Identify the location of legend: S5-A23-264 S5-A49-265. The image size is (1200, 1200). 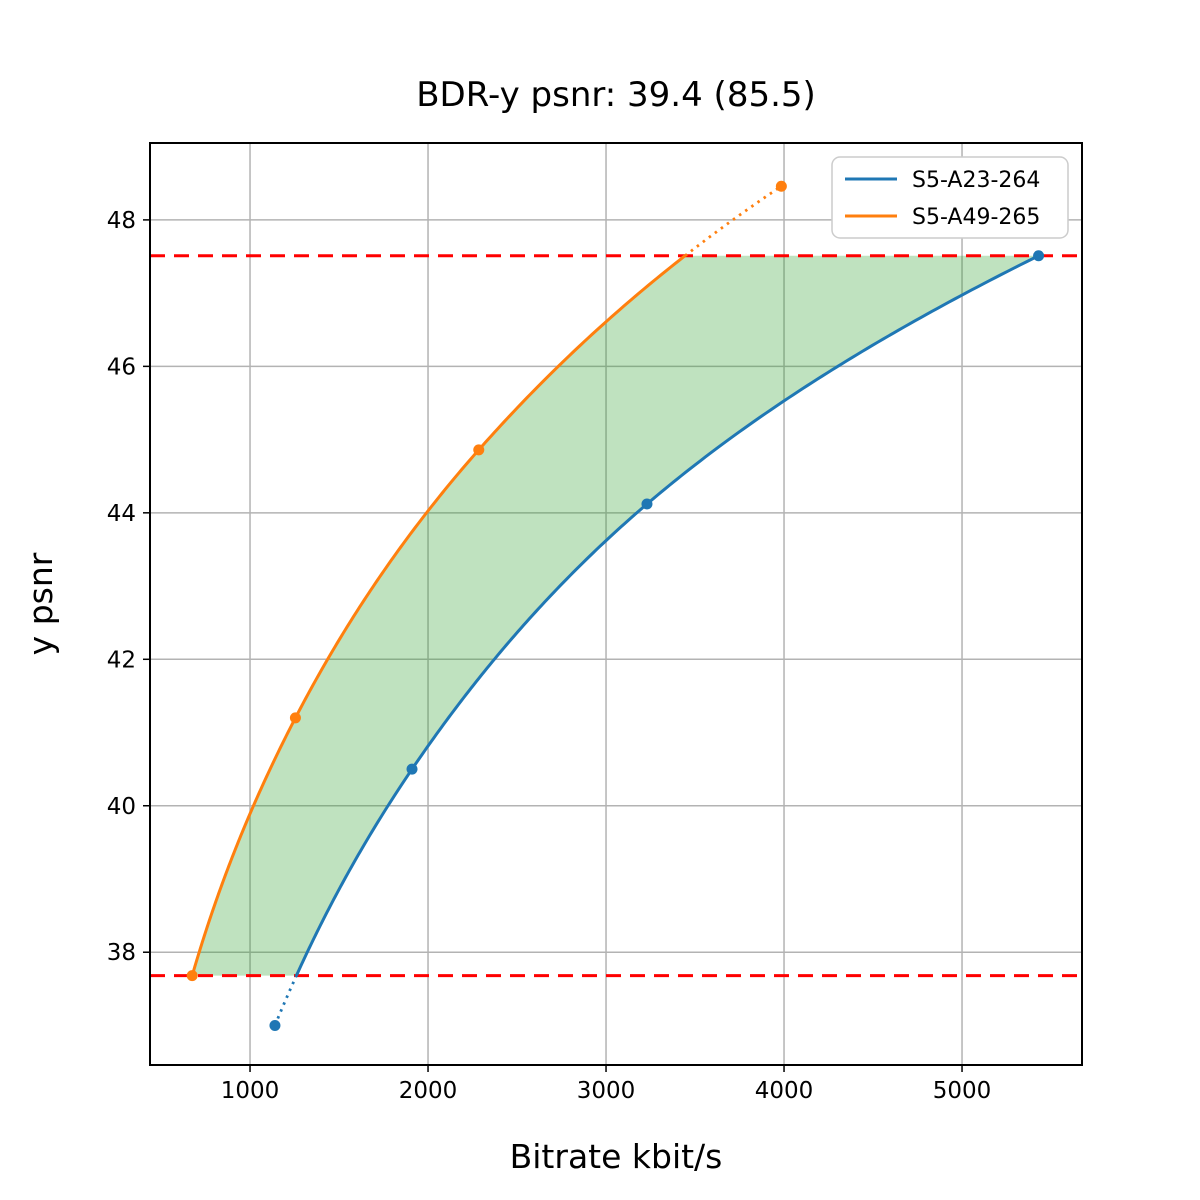
(950, 197).